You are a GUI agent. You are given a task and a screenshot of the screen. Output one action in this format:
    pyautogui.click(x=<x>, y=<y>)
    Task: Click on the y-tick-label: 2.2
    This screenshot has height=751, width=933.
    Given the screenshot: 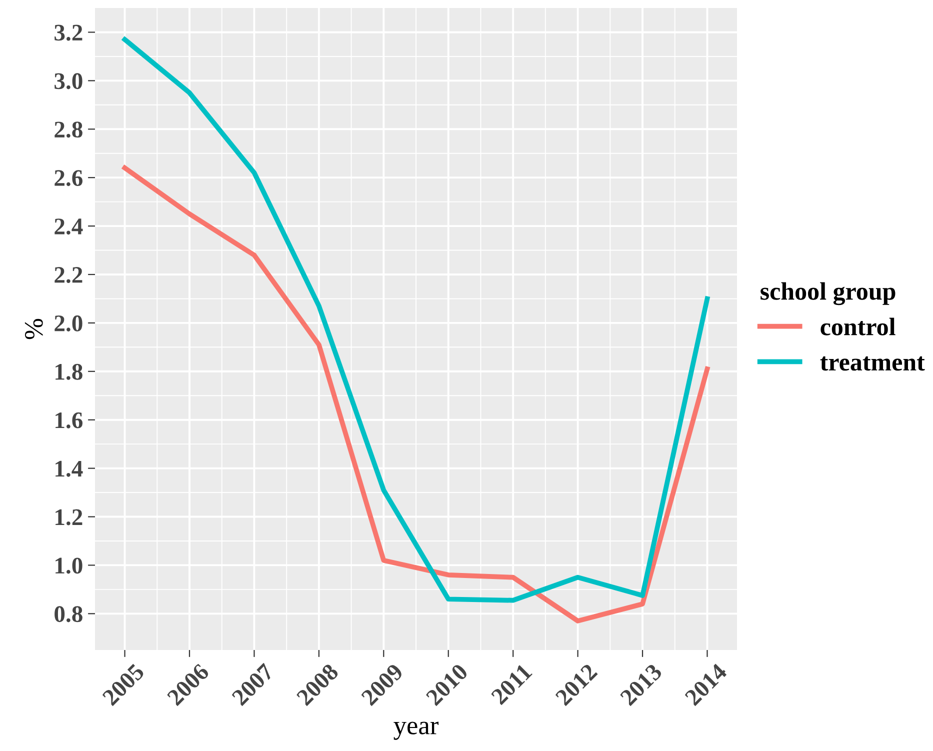 What is the action you would take?
    pyautogui.click(x=68, y=275)
    